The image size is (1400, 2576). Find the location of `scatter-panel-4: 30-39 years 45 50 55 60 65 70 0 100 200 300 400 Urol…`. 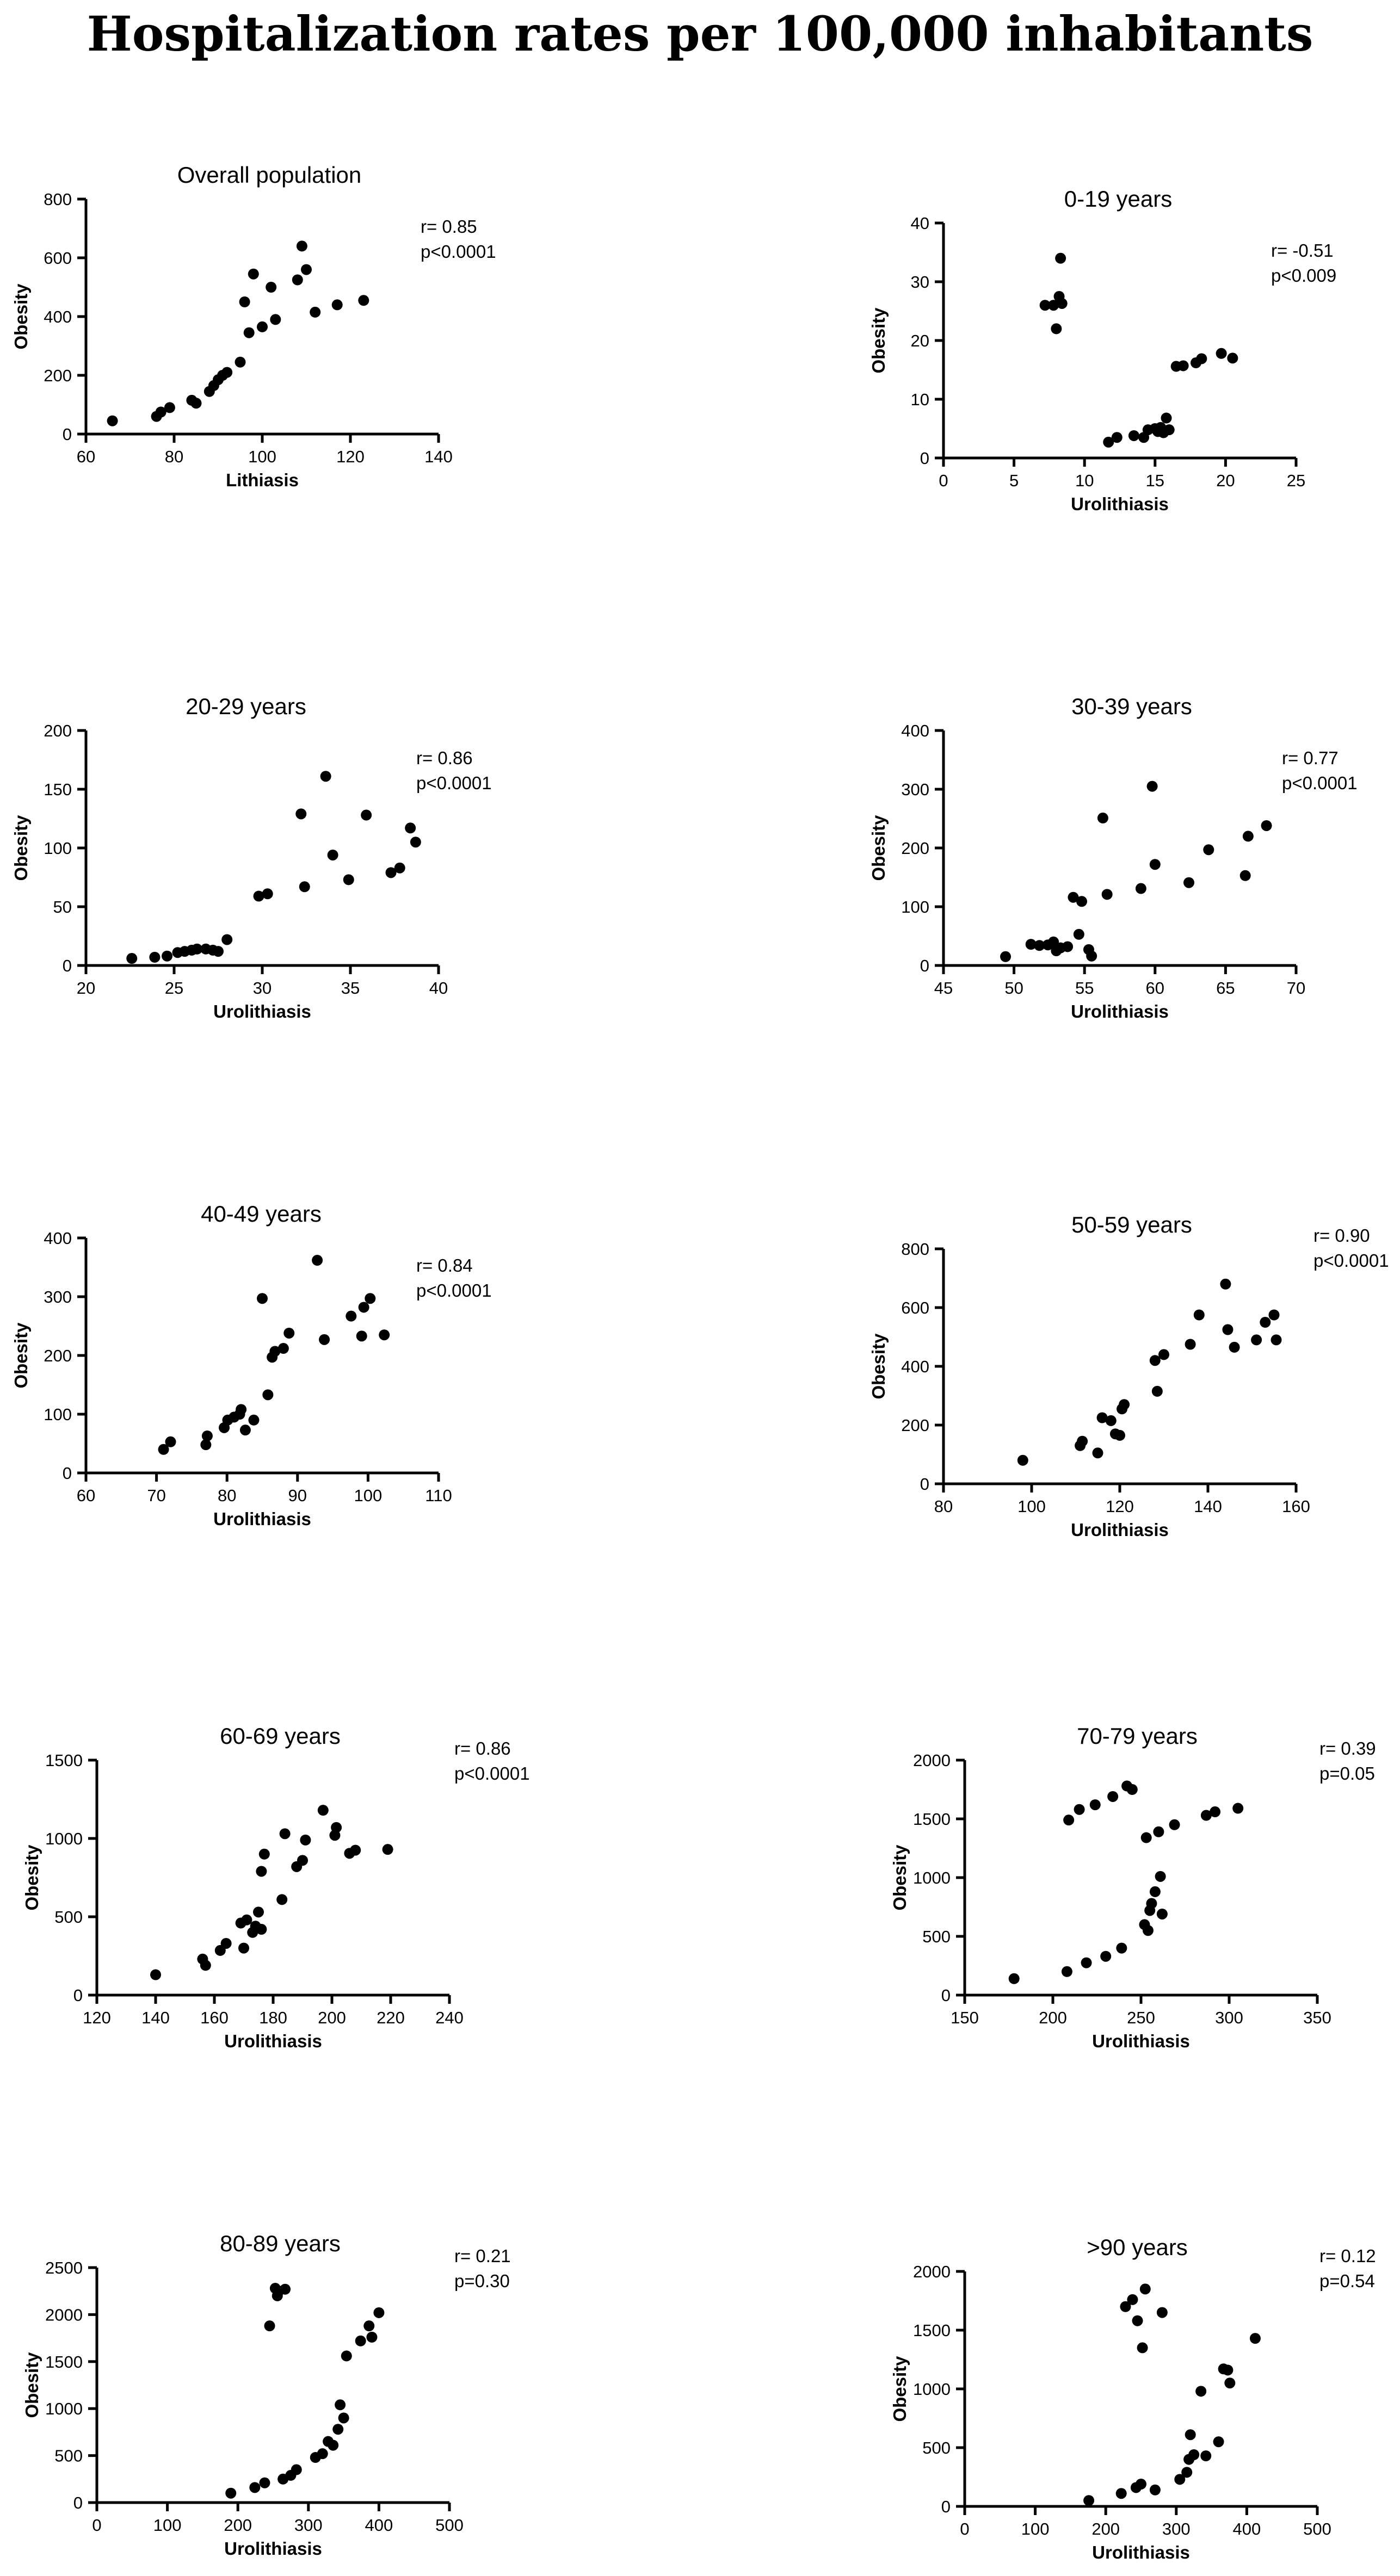

scatter-panel-4: 30-39 years 45 50 55 60 65 70 0 100 200 300 400 Urol… is located at coordinates (1113, 857).